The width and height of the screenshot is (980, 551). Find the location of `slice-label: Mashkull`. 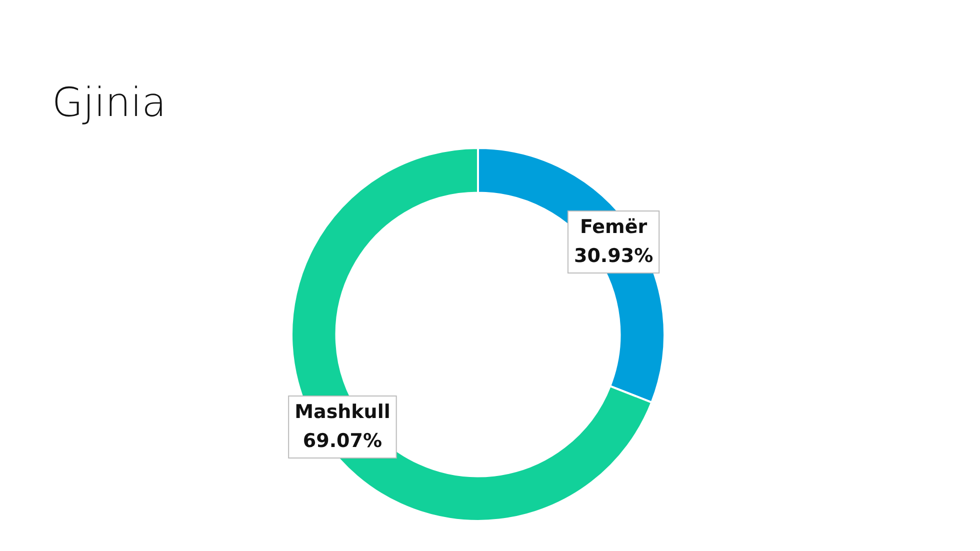

slice-label: Mashkull is located at coordinates (342, 411).